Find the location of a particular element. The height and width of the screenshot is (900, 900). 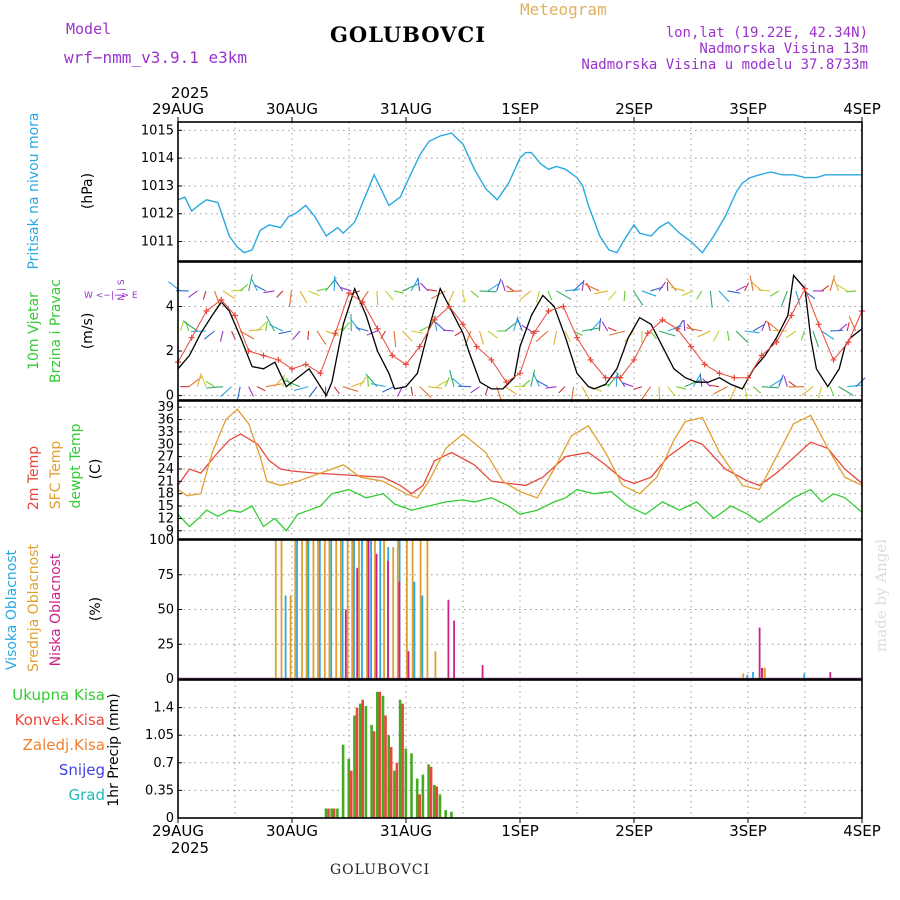

temp-panel-frame is located at coordinates (520, 470).